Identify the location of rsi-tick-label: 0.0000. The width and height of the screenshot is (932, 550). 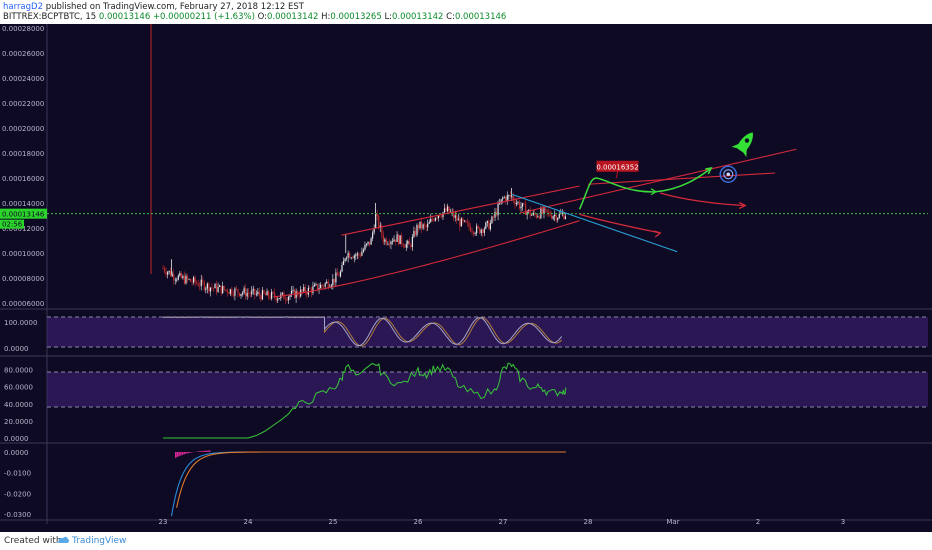
(16, 439).